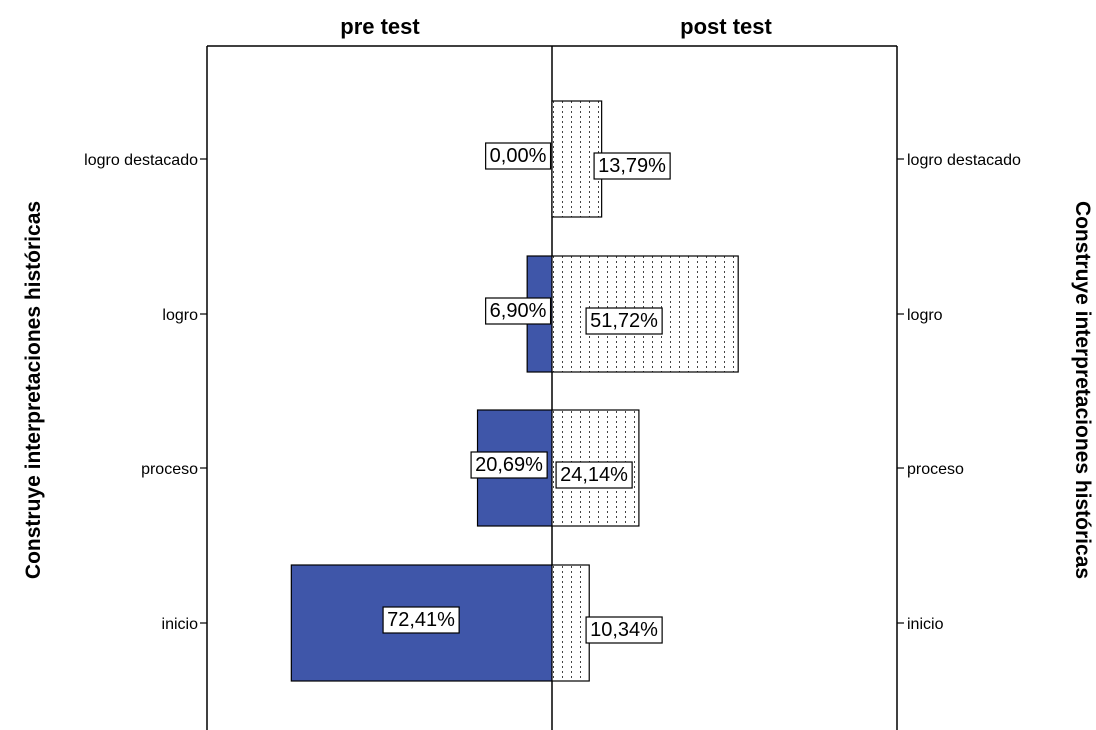 The image size is (1096, 730). I want to click on panel-title-post-test: post test, so click(726, 26).